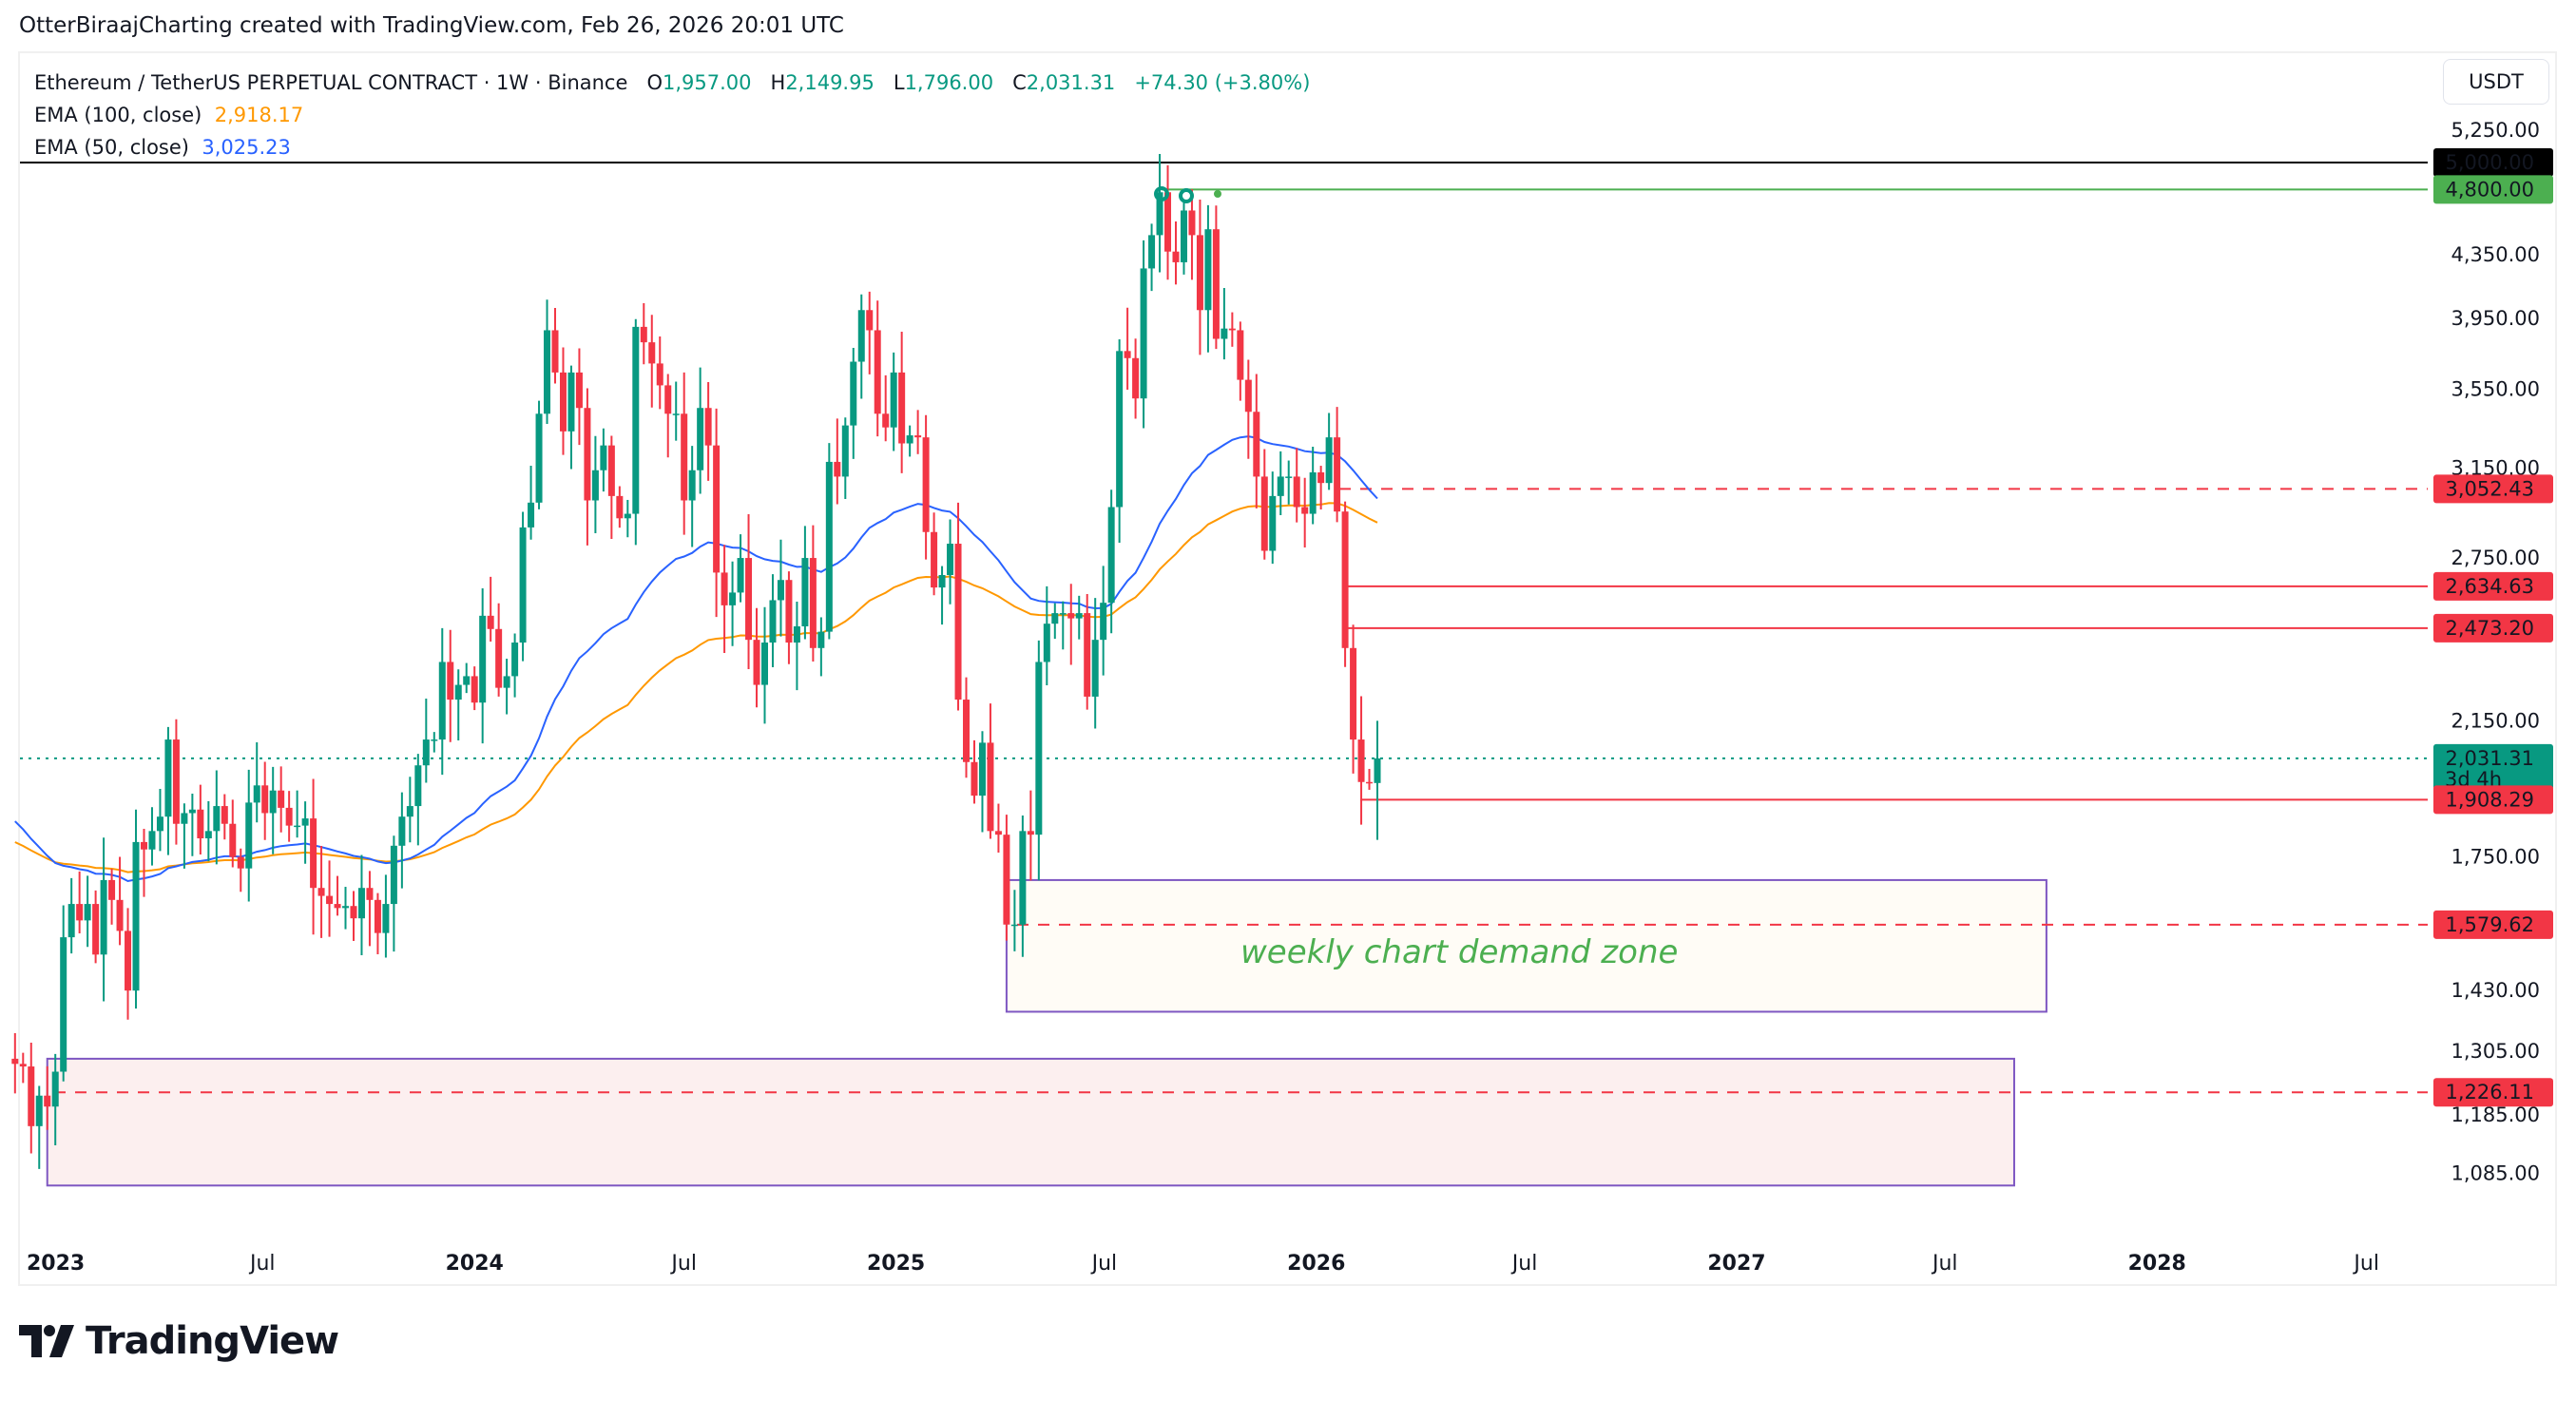  I want to click on price-label-text: 2,634.63, so click(2489, 586).